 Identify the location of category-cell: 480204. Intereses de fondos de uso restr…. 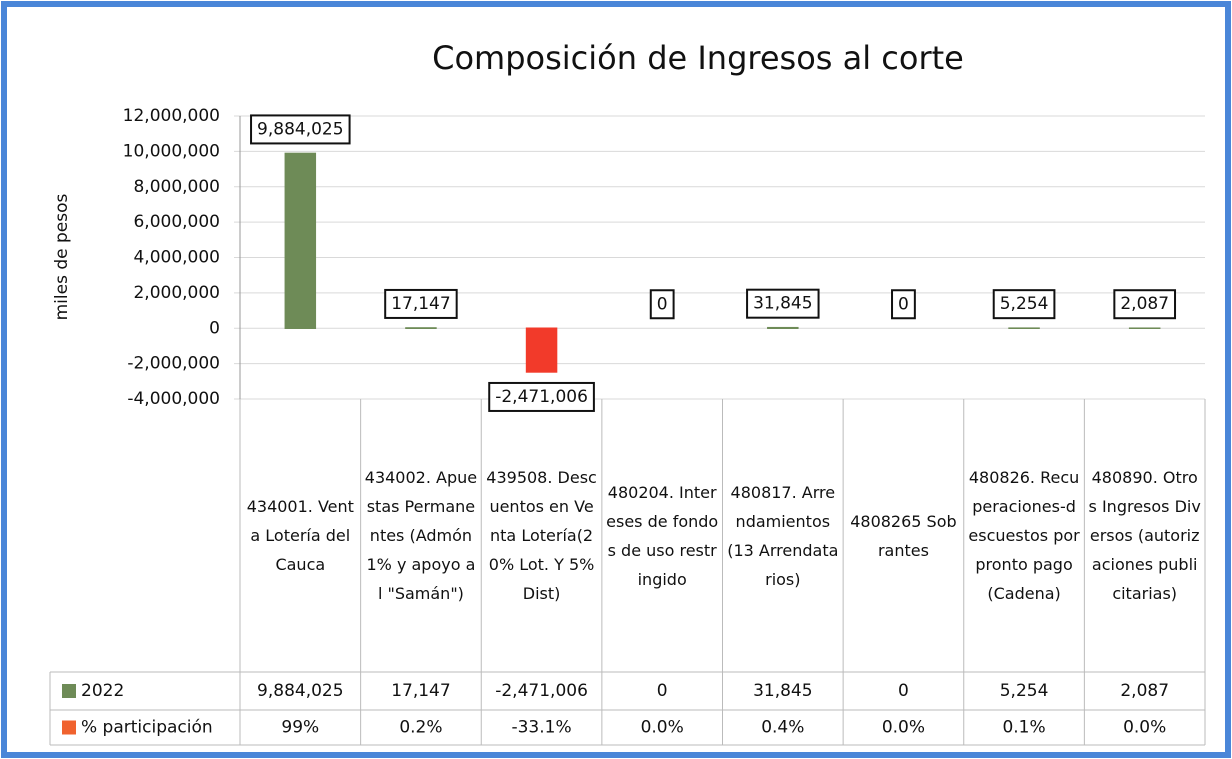
(662, 535).